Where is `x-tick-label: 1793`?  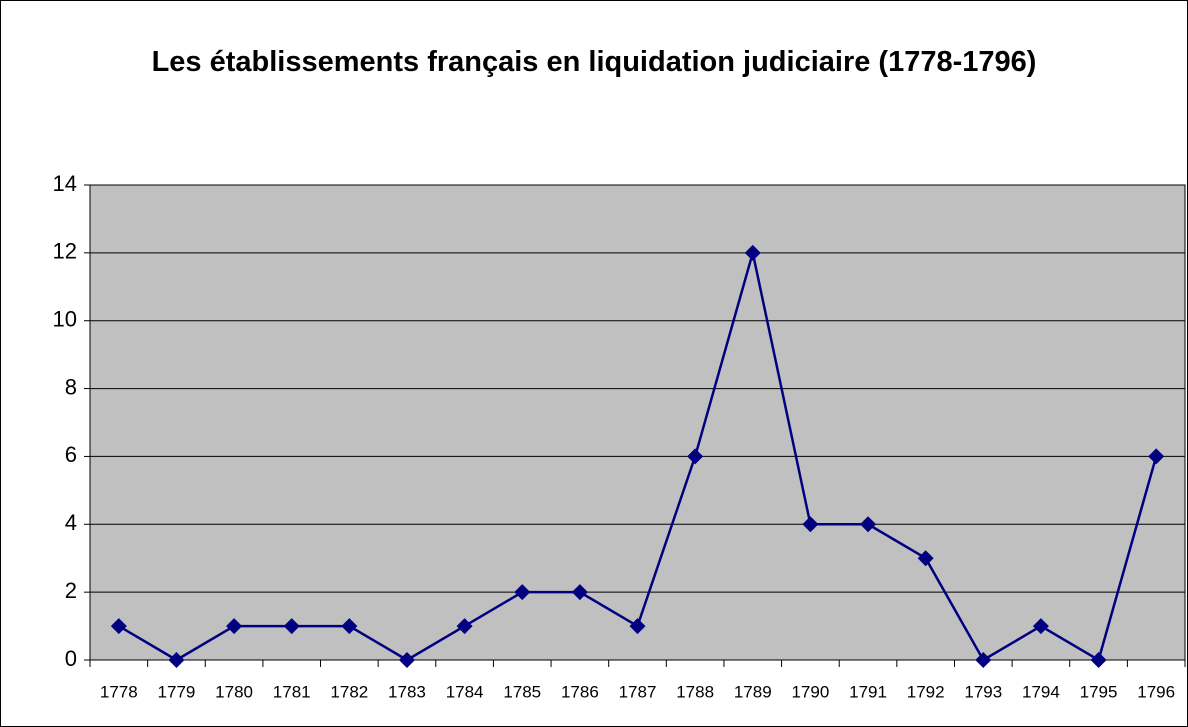
x-tick-label: 1793 is located at coordinates (983, 691).